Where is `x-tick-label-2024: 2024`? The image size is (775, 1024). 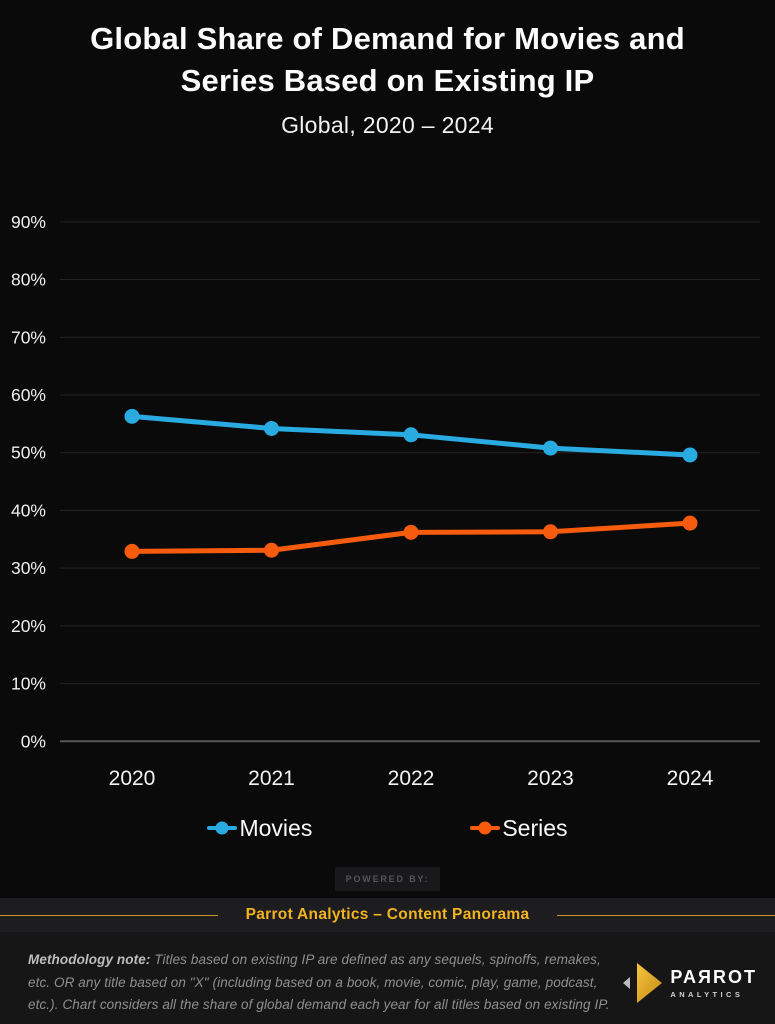
x-tick-label-2024: 2024 is located at coordinates (690, 778).